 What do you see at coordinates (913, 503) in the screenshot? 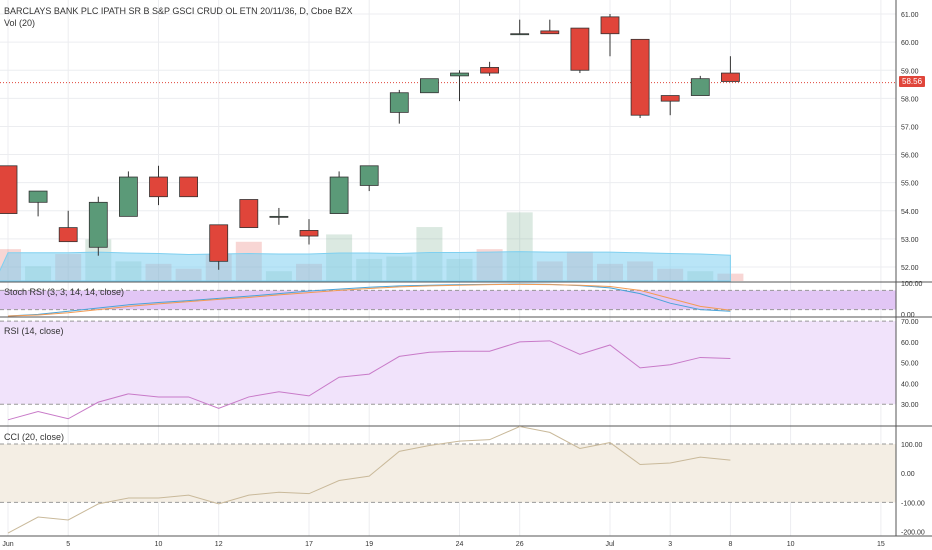
I see `cci-tick-label: -100.00` at bounding box center [913, 503].